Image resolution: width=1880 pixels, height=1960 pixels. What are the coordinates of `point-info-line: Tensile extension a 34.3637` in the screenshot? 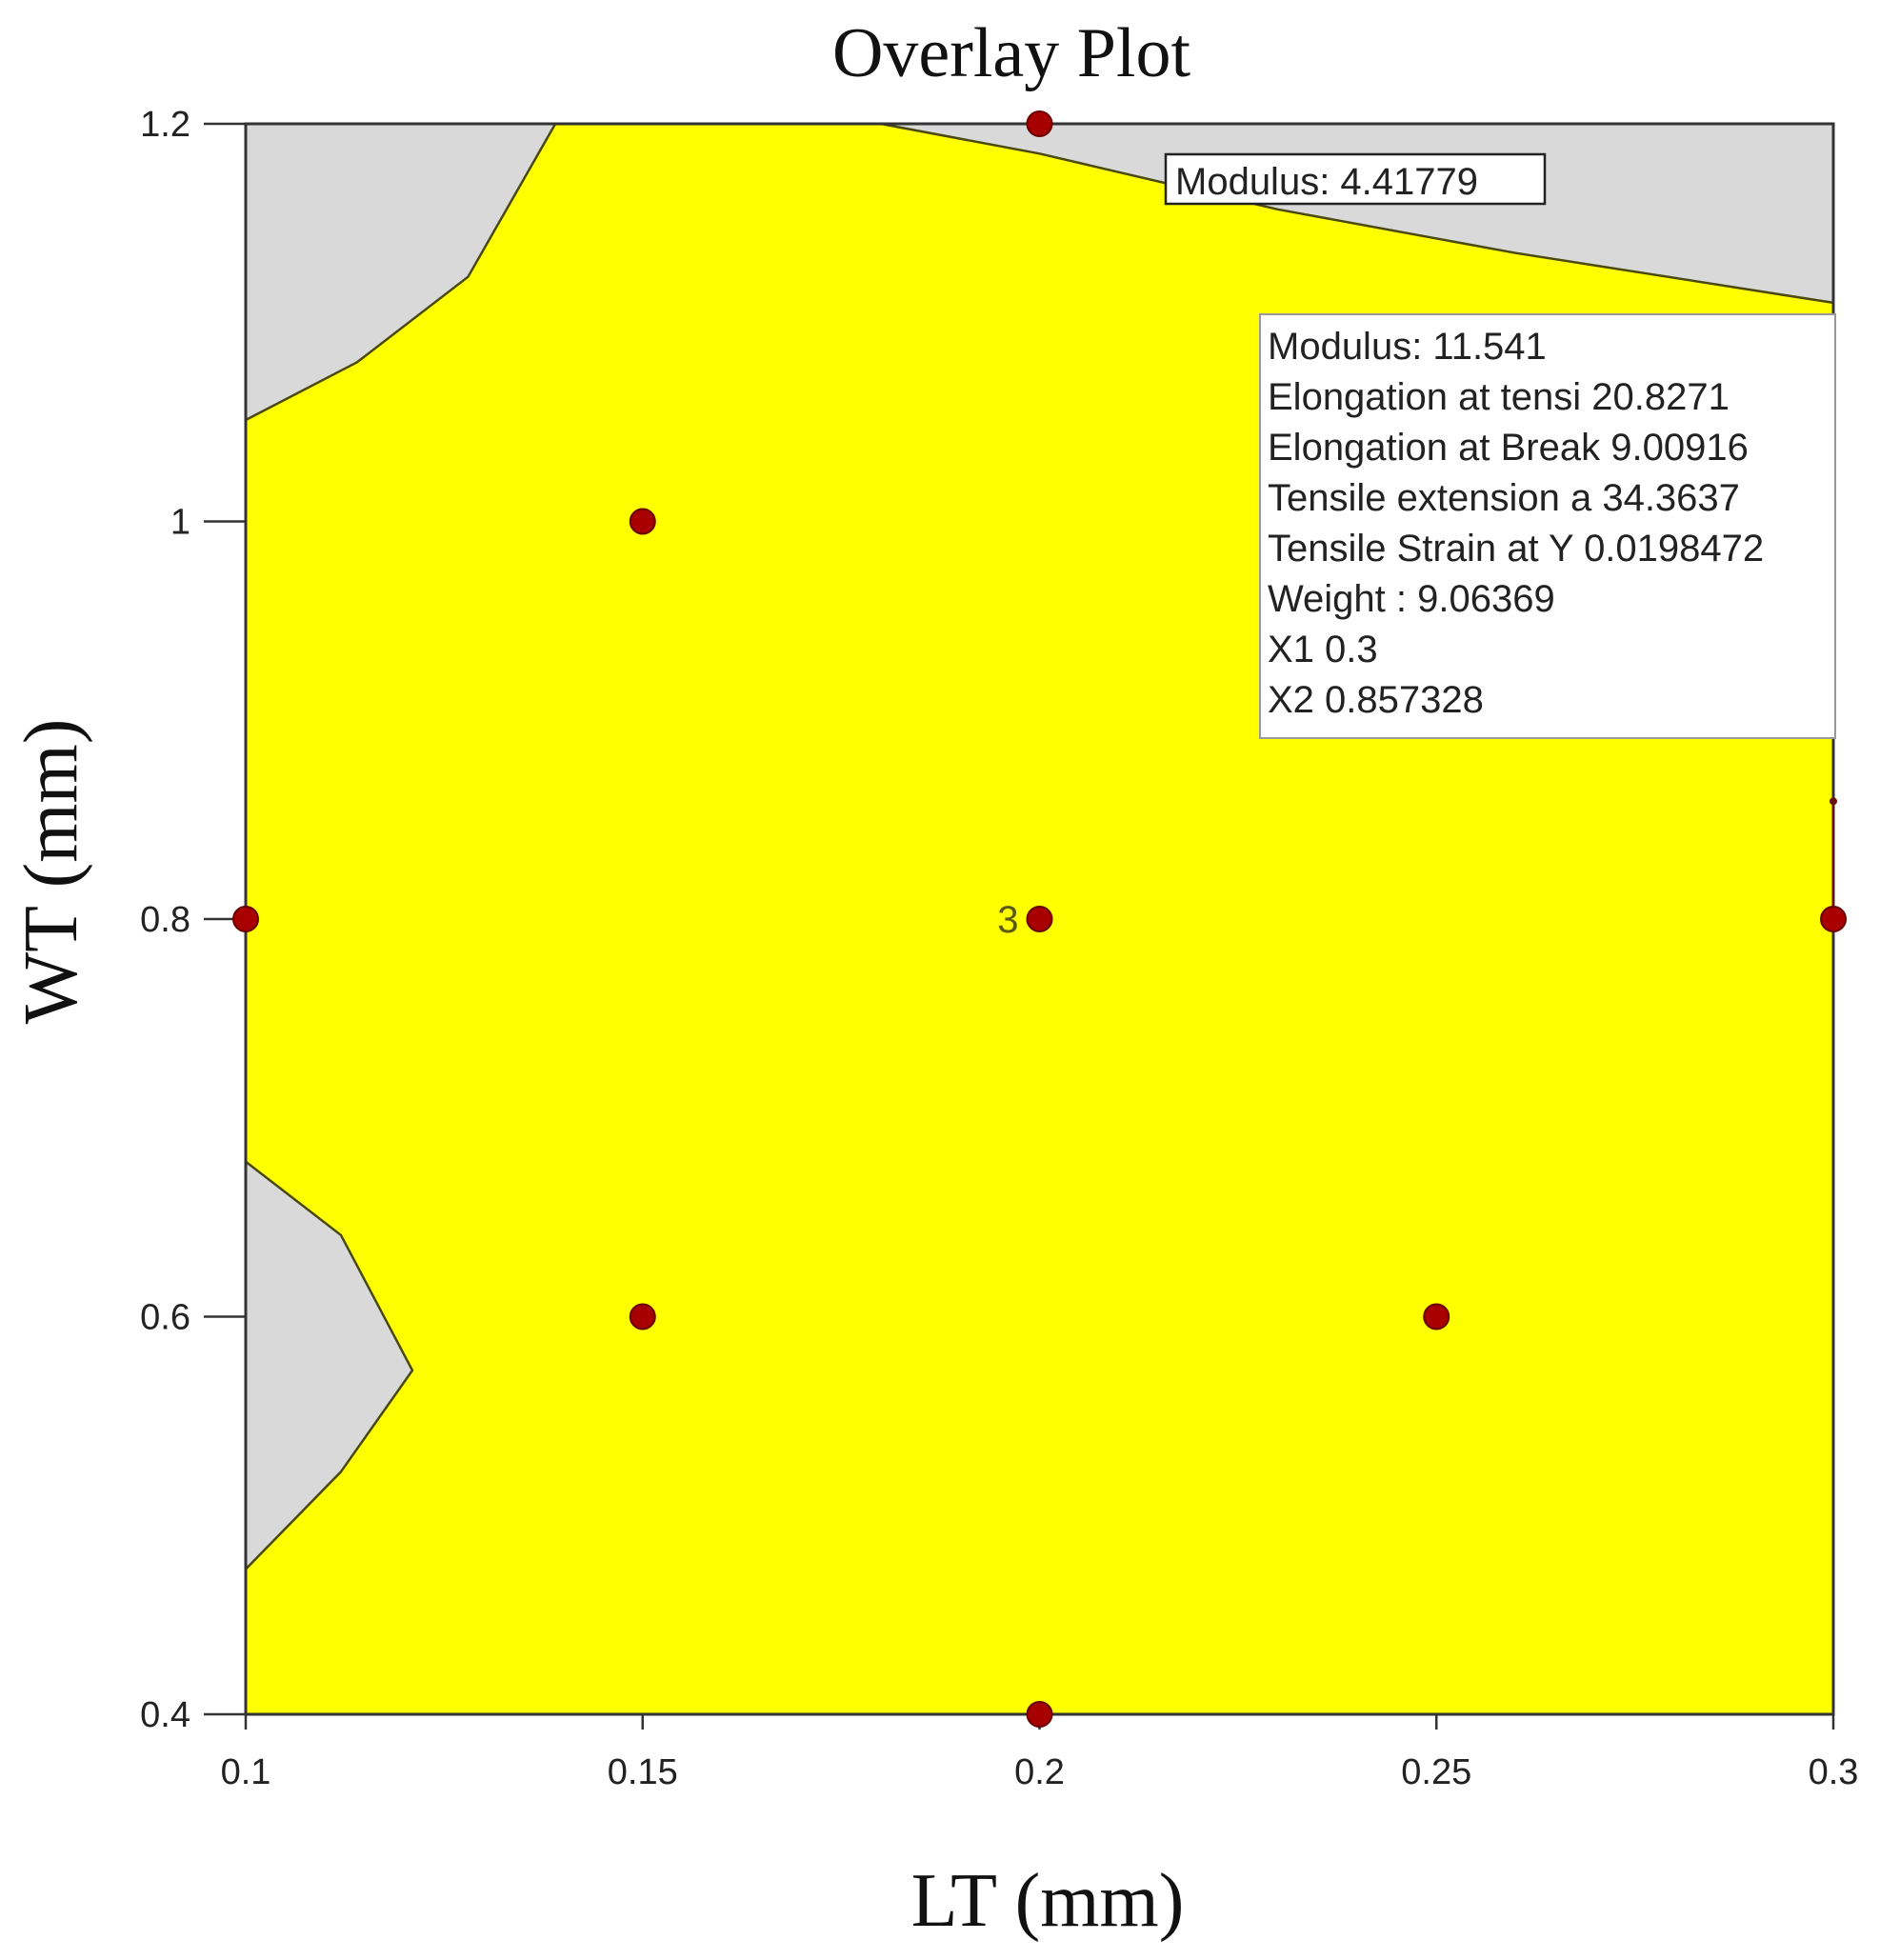 It's located at (1504, 498).